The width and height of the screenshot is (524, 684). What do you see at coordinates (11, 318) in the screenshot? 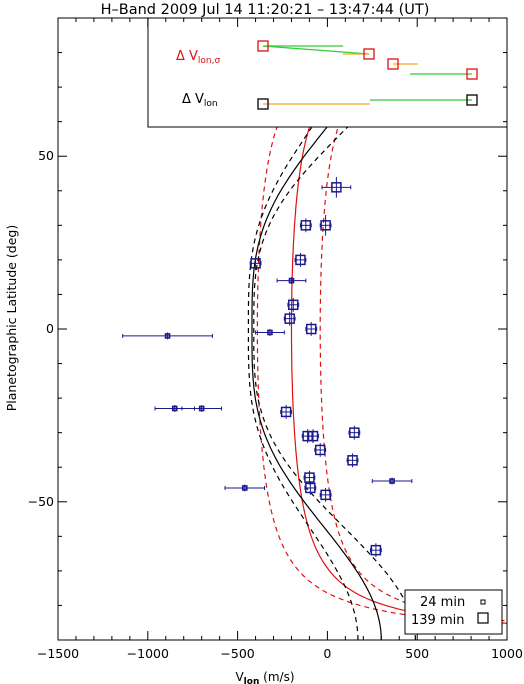
I see `y-axis-label: Planetographic Latitude (deg)` at bounding box center [11, 318].